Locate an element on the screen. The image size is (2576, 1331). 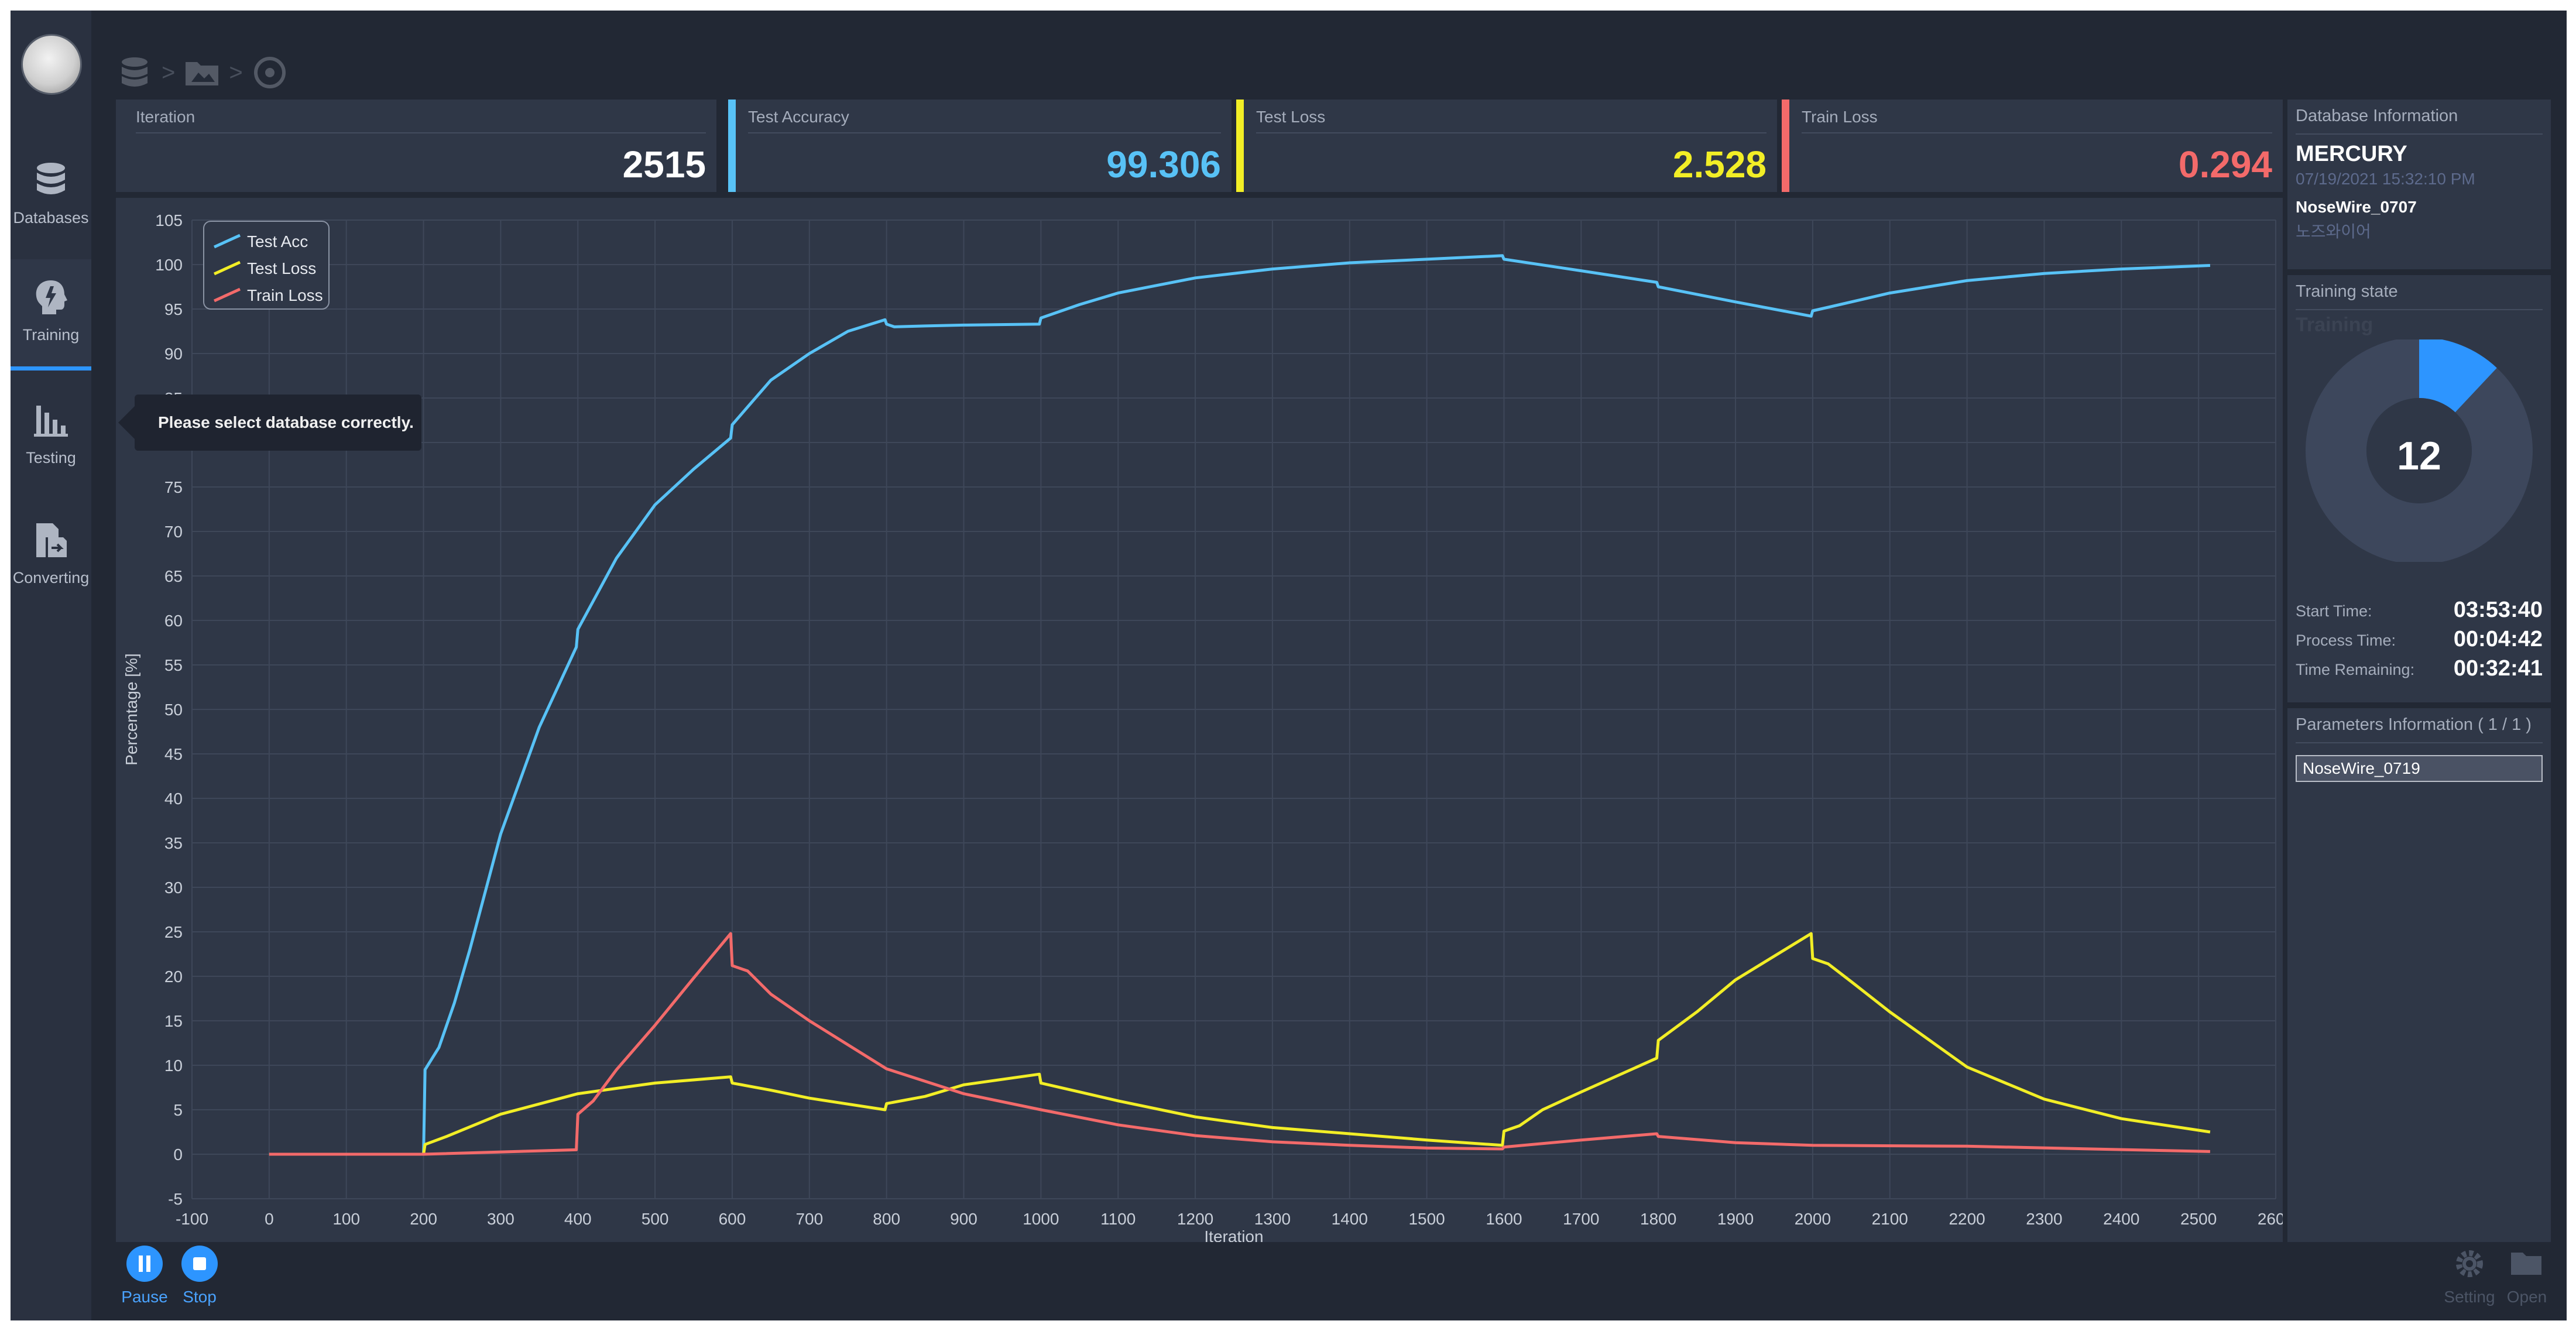
progress-donut is located at coordinates (2419, 450).